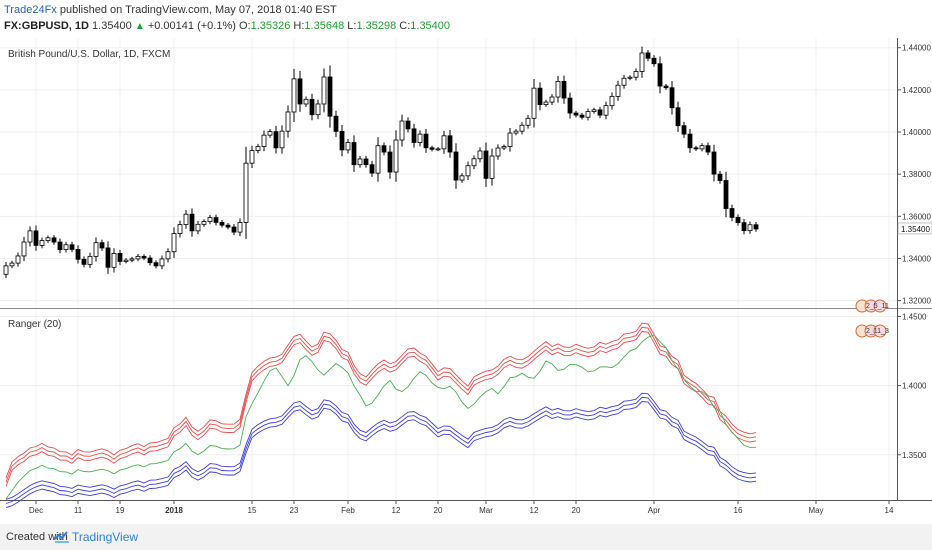 This screenshot has width=932, height=550. What do you see at coordinates (30, 10) in the screenshot?
I see `author-link: Trade24Fx` at bounding box center [30, 10].